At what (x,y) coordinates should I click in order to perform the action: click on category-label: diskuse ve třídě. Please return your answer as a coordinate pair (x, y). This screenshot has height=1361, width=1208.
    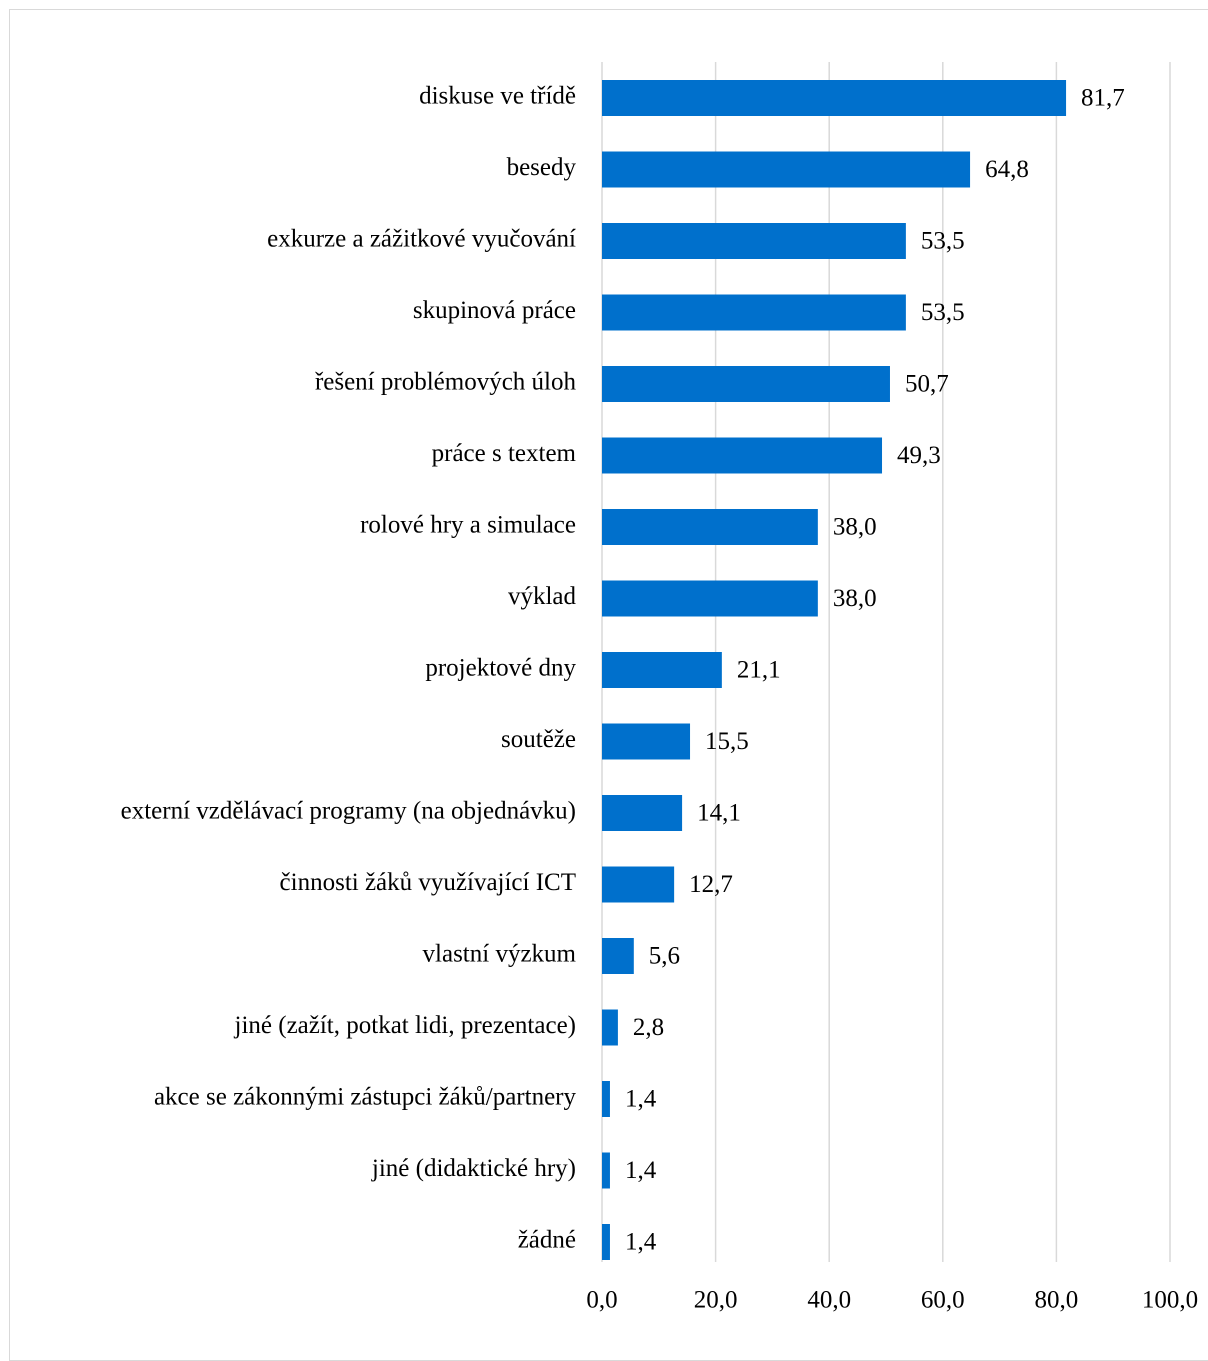
    Looking at the image, I should click on (497, 96).